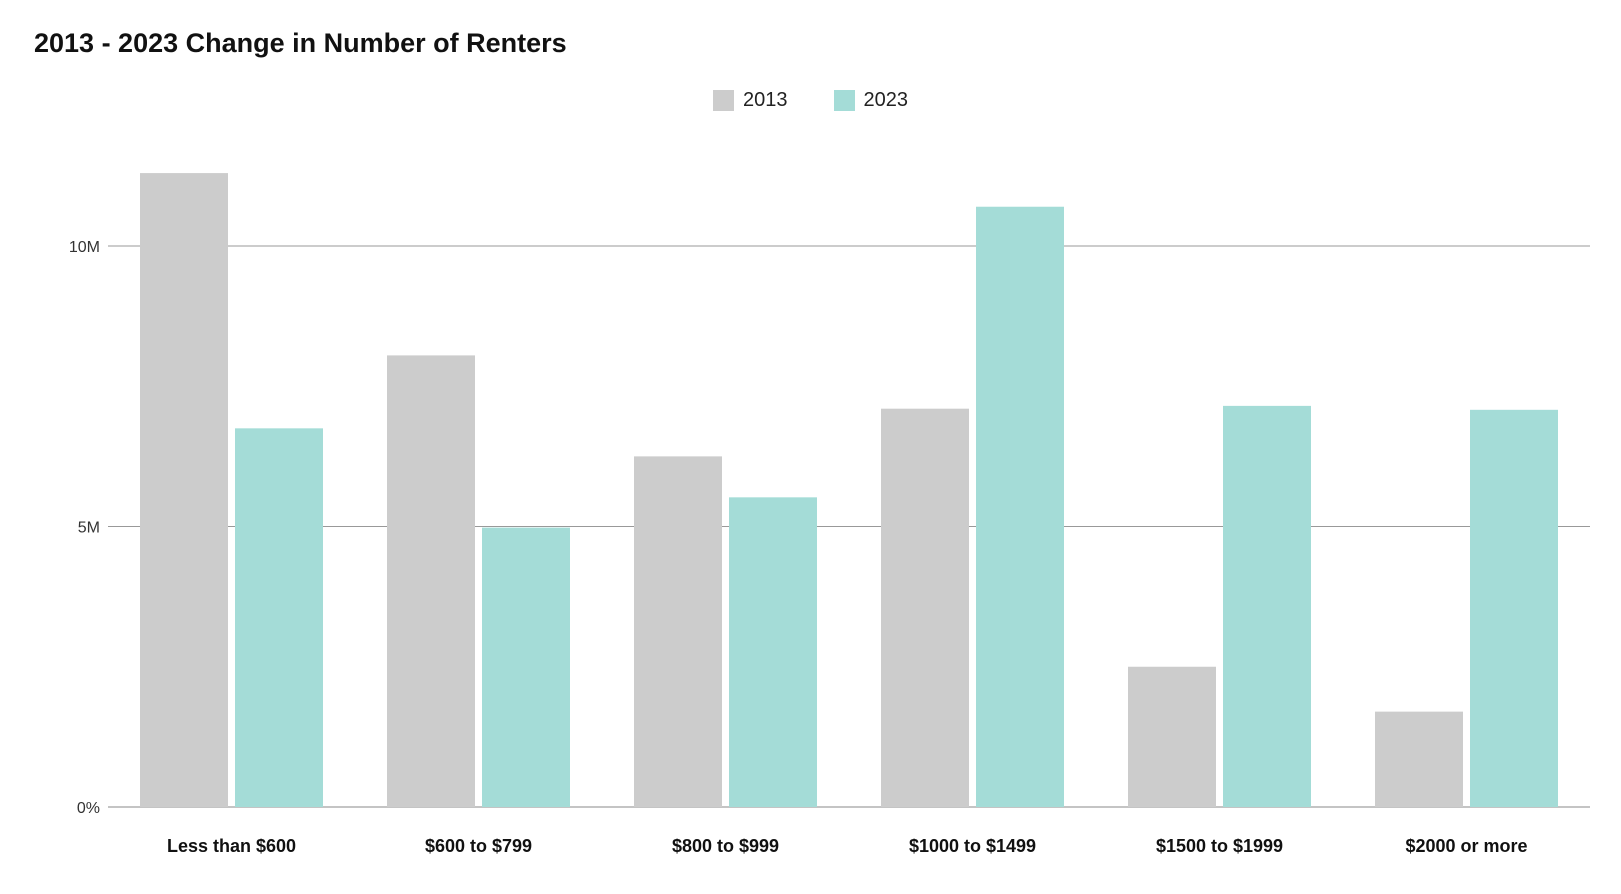 Image resolution: width=1621 pixels, height=894 pixels. I want to click on x-tick-label: $2000 or more, so click(1466, 846).